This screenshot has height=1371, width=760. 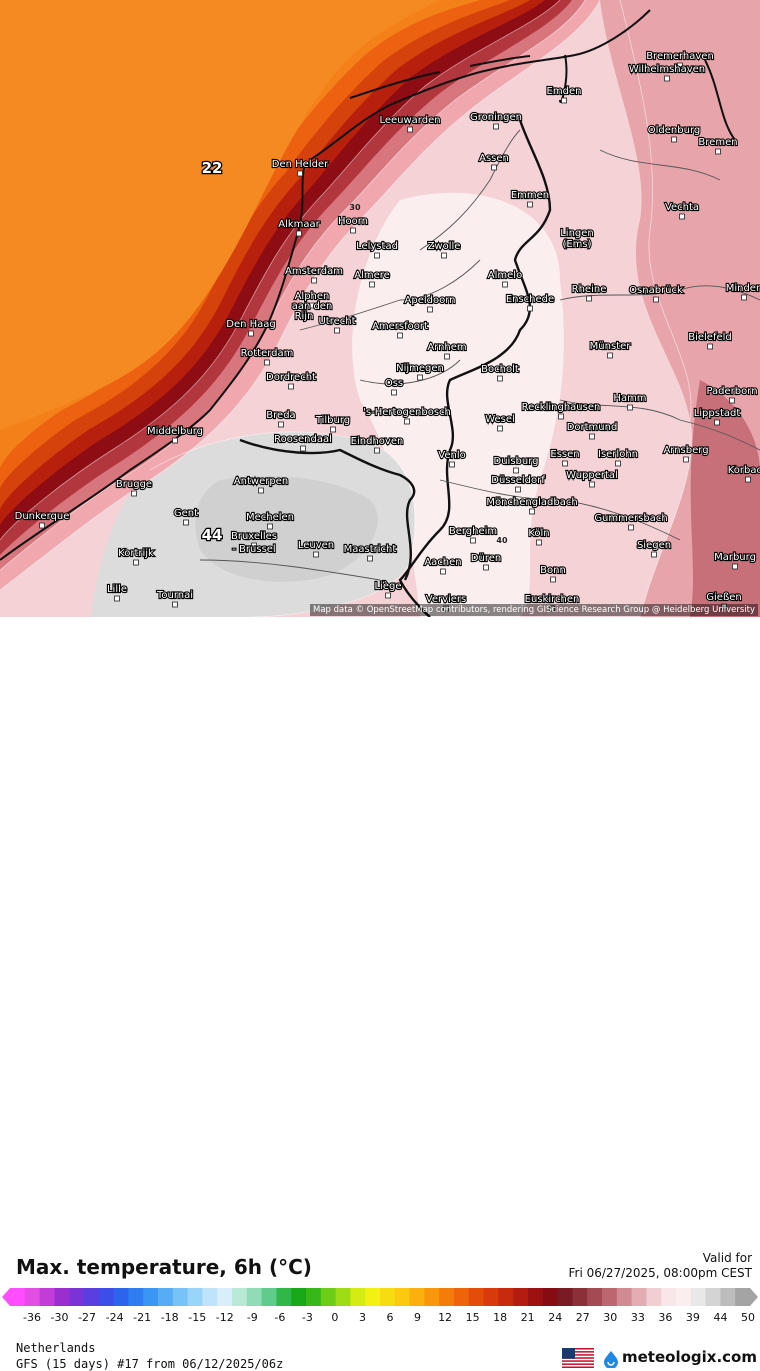 What do you see at coordinates (170, 1317) in the screenshot?
I see `scale-tick-label: -18` at bounding box center [170, 1317].